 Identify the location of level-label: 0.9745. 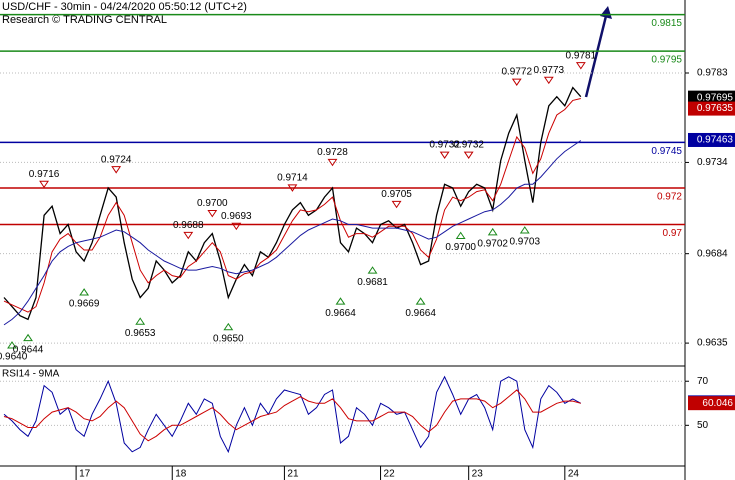
(666, 151).